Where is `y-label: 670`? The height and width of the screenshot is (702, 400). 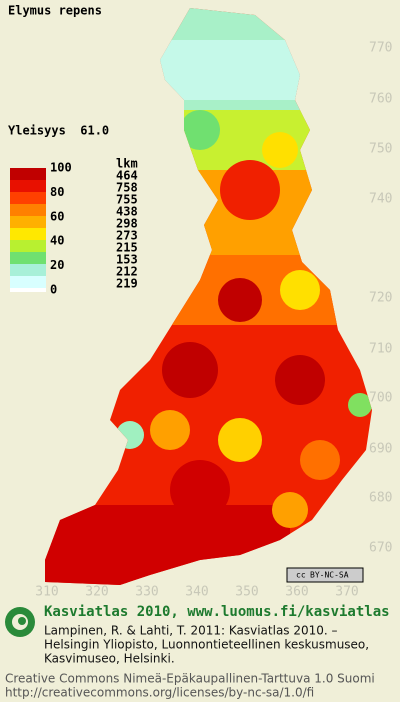 y-label: 670 is located at coordinates (380, 548).